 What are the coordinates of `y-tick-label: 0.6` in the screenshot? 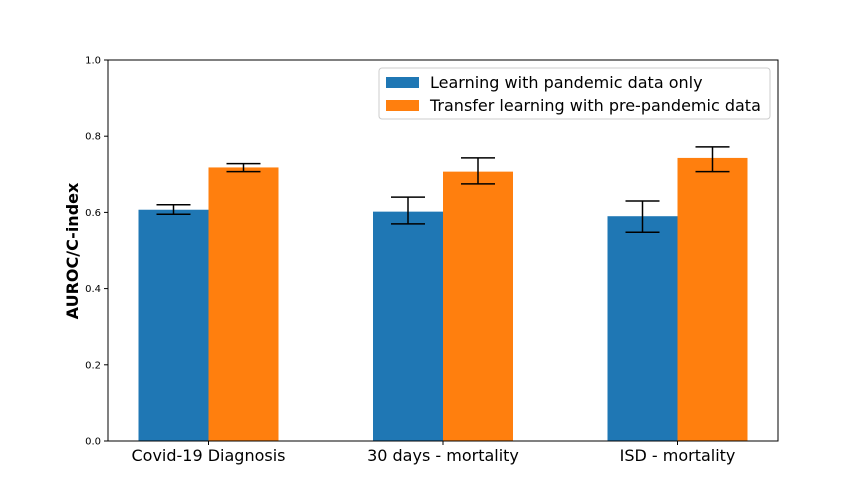 It's located at (93, 213).